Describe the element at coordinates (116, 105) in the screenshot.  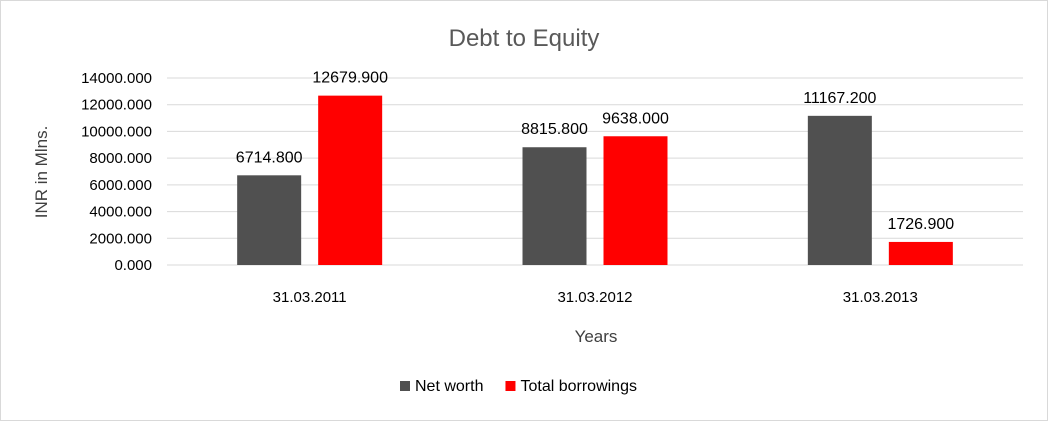
I see `y-tick-label: 12000.000` at that location.